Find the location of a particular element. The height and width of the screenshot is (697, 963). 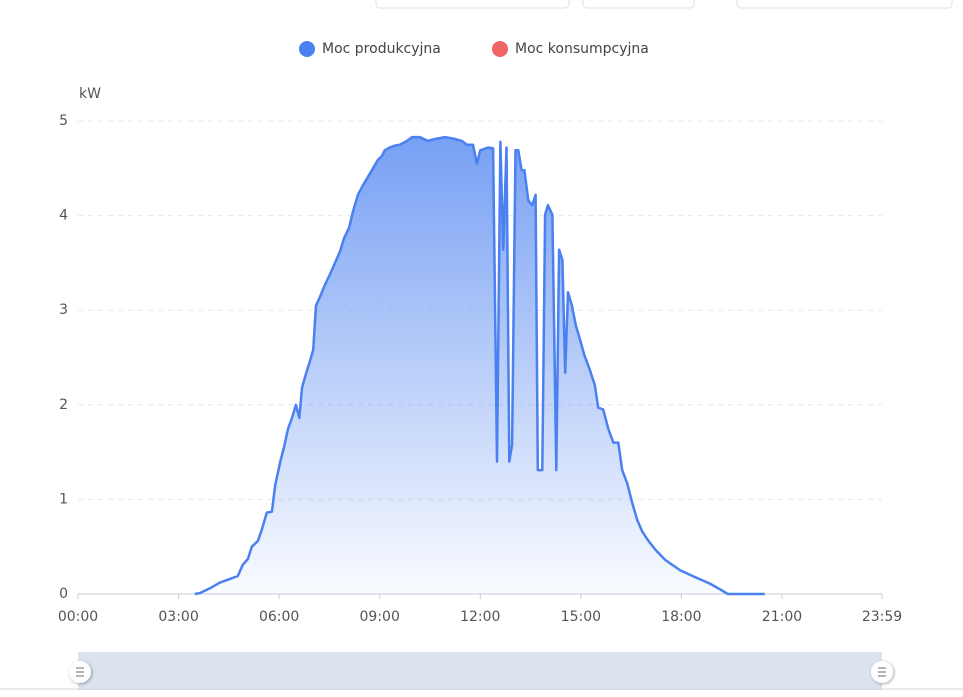

legend-label: Moc produkcyjna is located at coordinates (381, 49).